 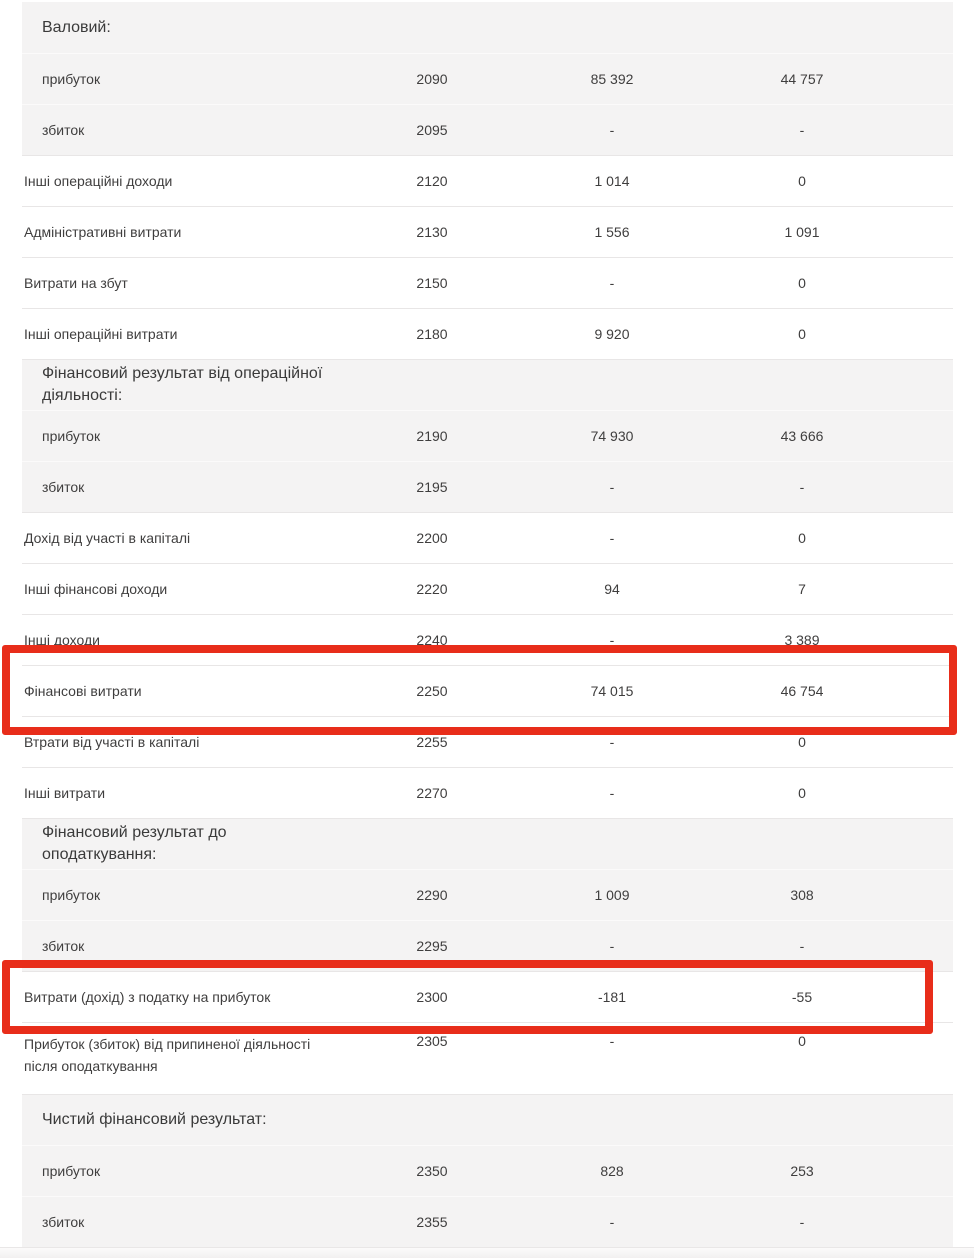 I want to click on row-value-period-1: 74 930, so click(x=612, y=436).